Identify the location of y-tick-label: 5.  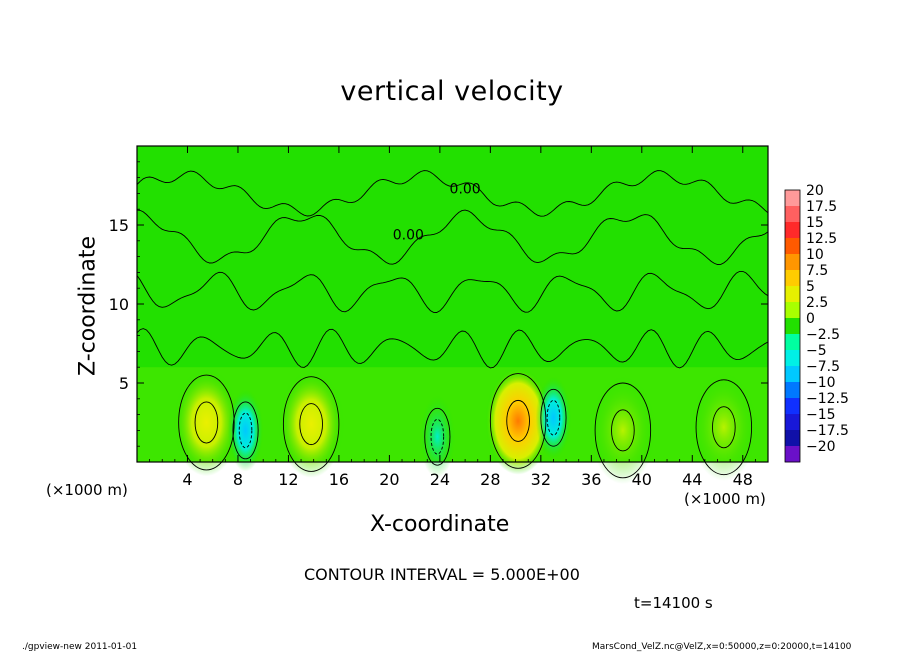
(124, 383).